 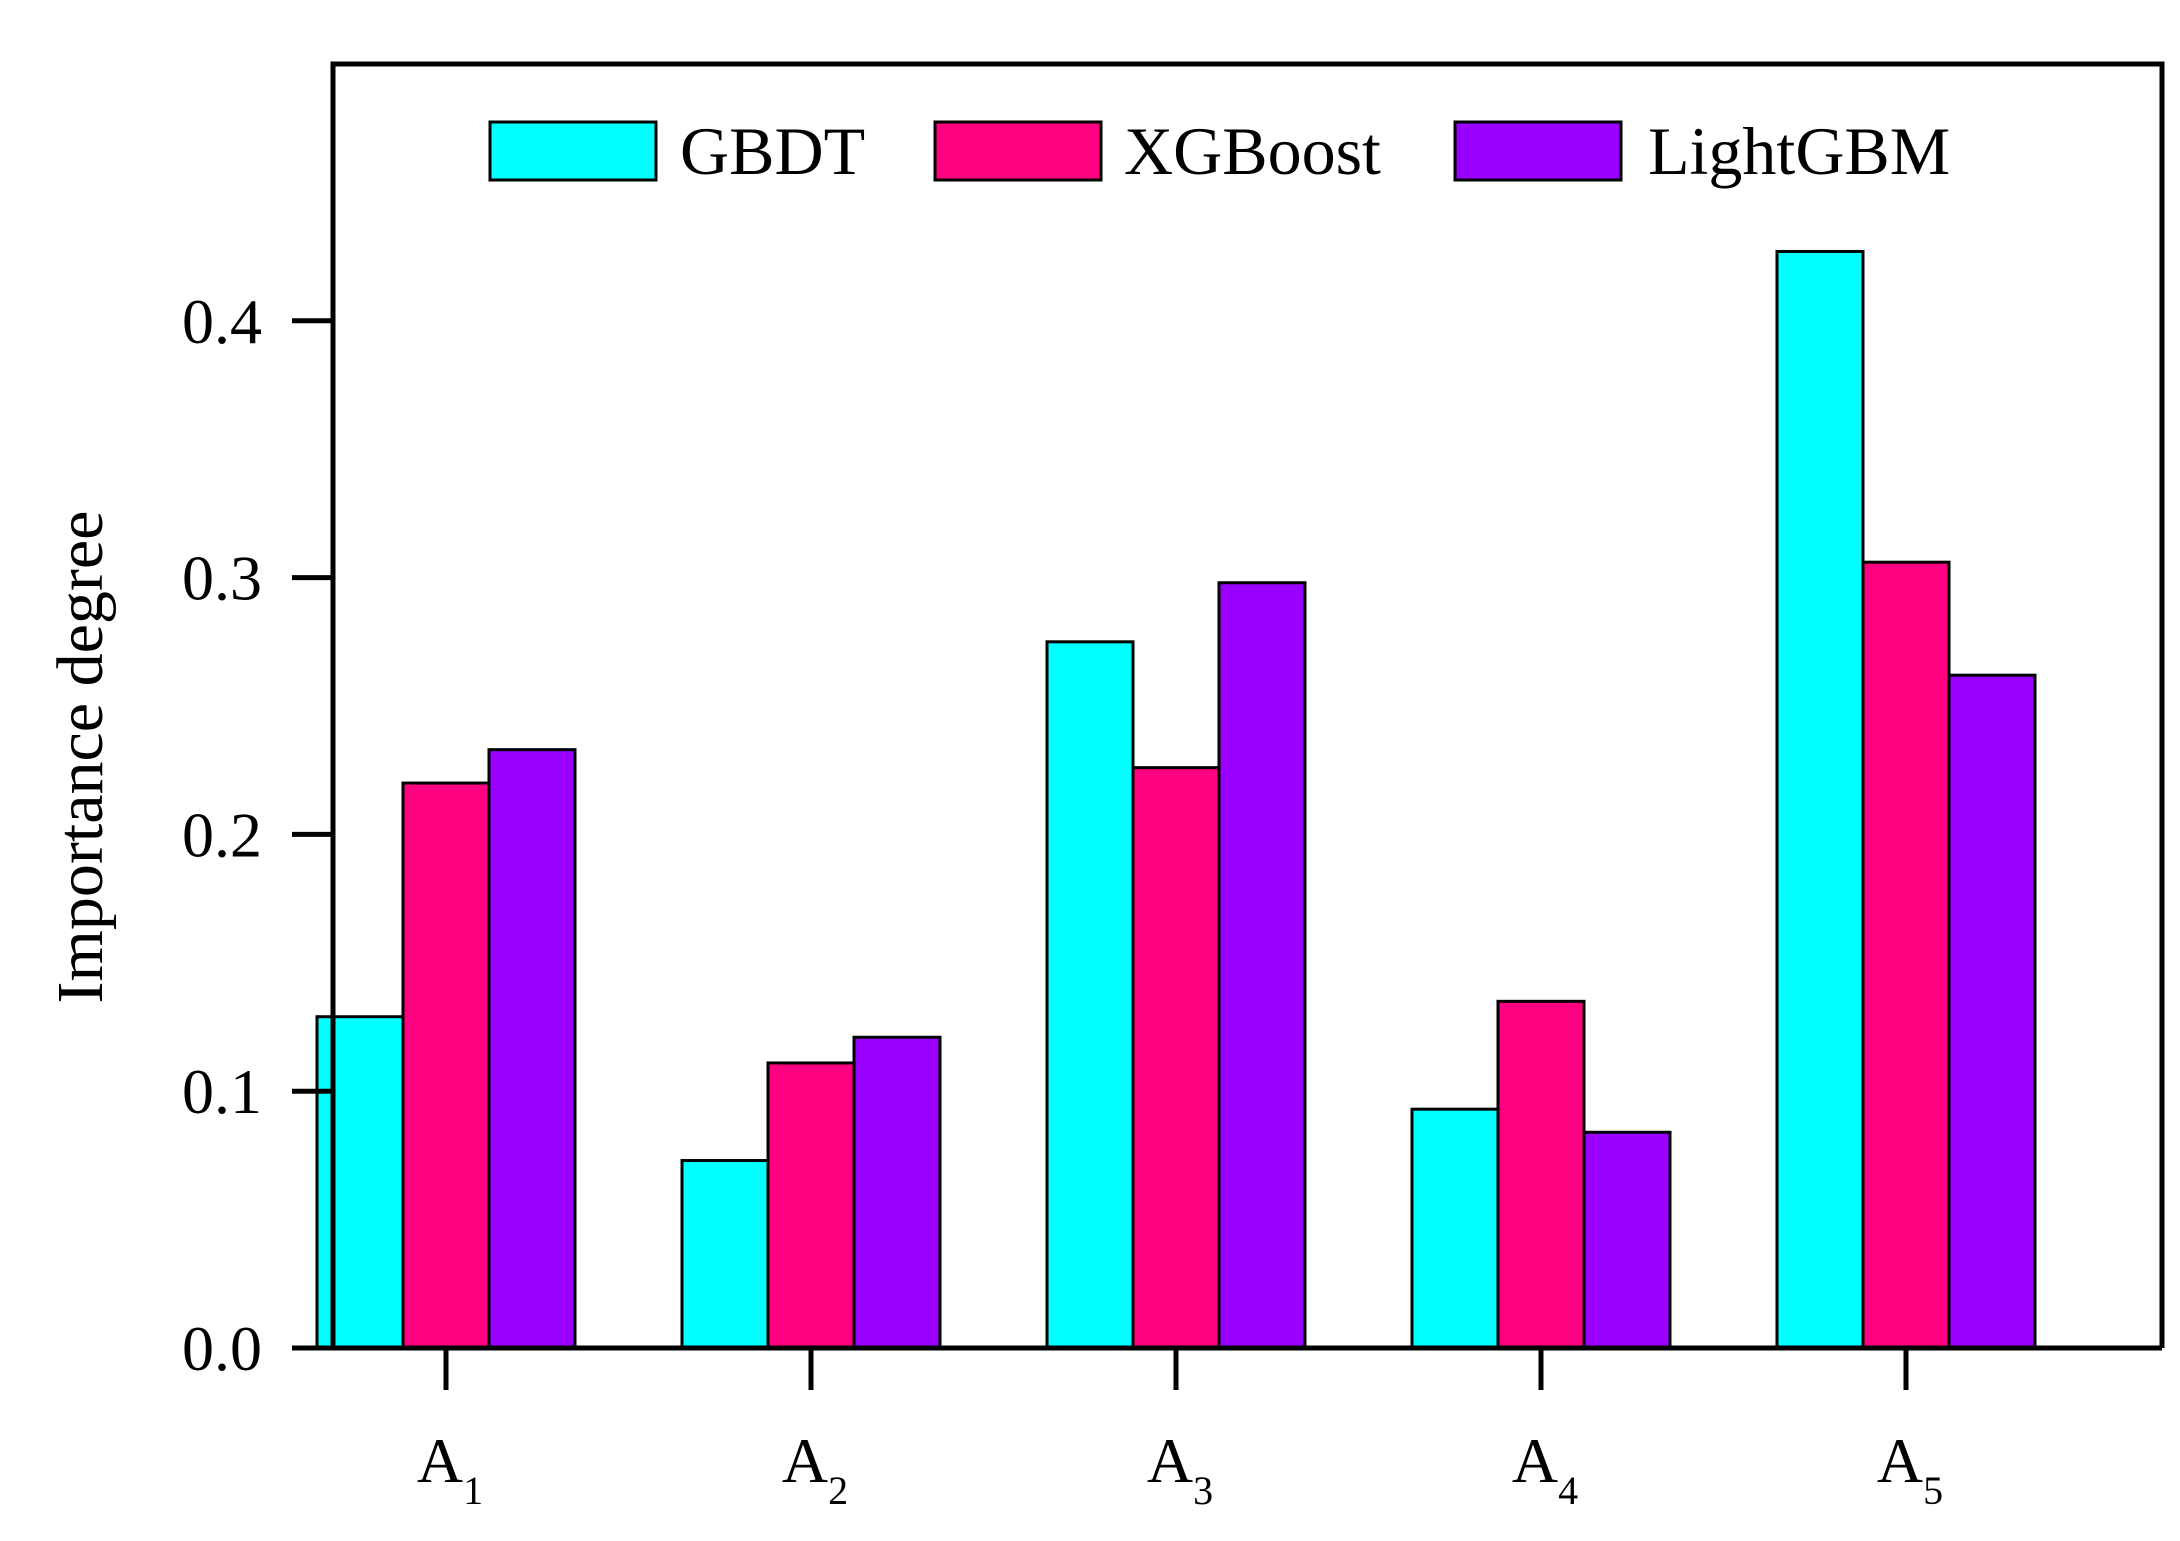 I want to click on x-tick-label-4: A4, so click(x=1545, y=1469).